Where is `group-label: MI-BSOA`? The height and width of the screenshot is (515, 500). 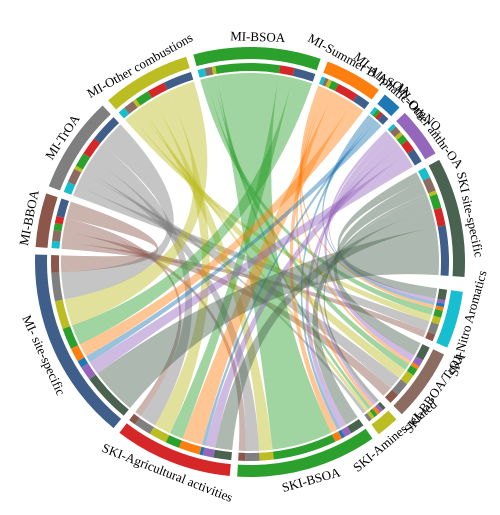 group-label: MI-BSOA is located at coordinates (258, 36).